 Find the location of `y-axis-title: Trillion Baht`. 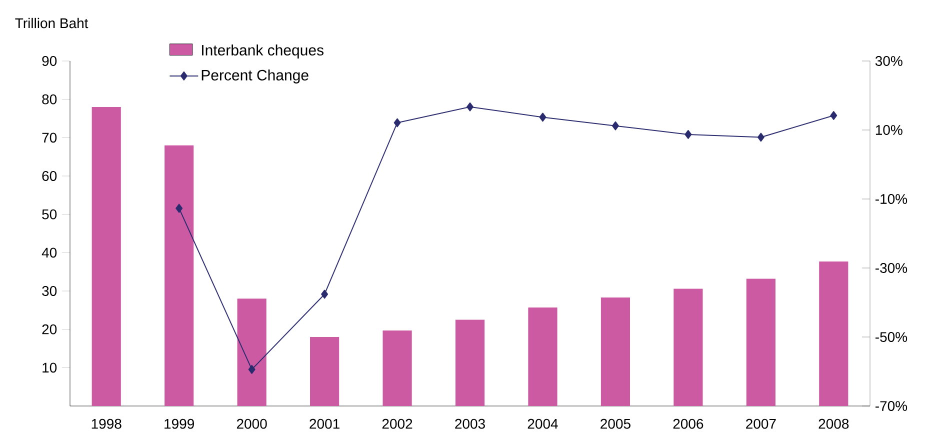

y-axis-title: Trillion Baht is located at coordinates (51, 23).